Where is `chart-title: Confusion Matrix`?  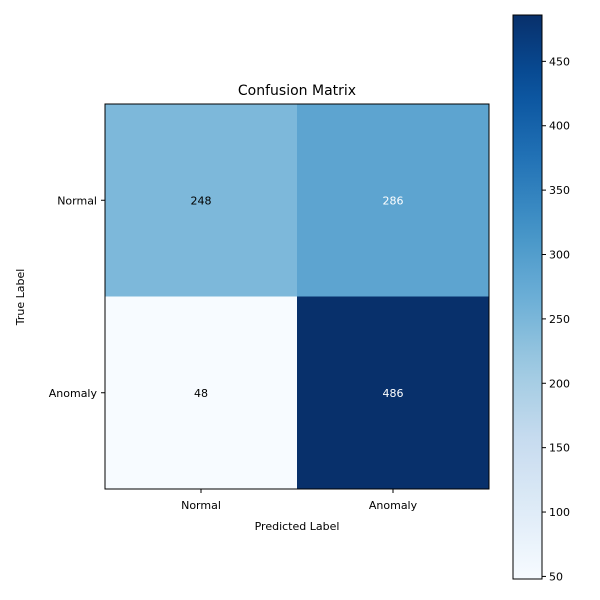
chart-title: Confusion Matrix is located at coordinates (297, 91).